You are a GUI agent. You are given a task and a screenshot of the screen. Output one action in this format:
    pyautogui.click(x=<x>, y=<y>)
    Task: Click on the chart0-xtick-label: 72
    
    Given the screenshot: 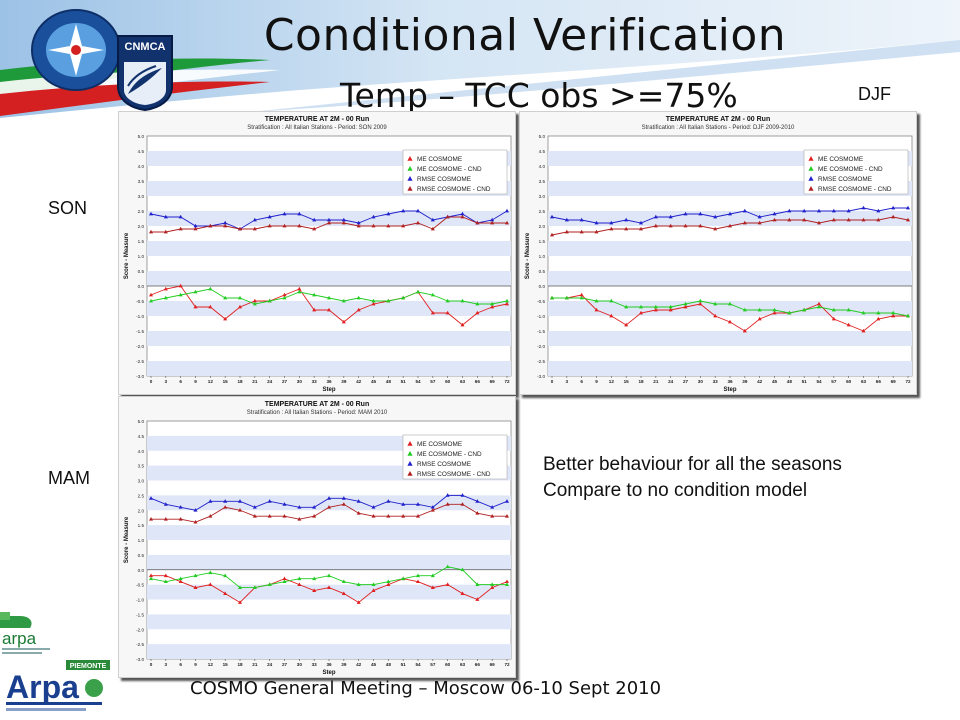 What is the action you would take?
    pyautogui.click(x=507, y=381)
    